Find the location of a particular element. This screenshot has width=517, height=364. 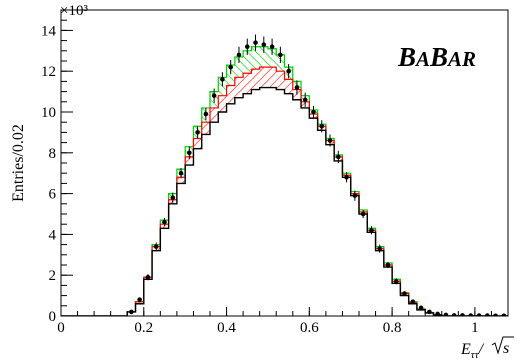

y-tick-label: 2 is located at coordinates (53, 276).